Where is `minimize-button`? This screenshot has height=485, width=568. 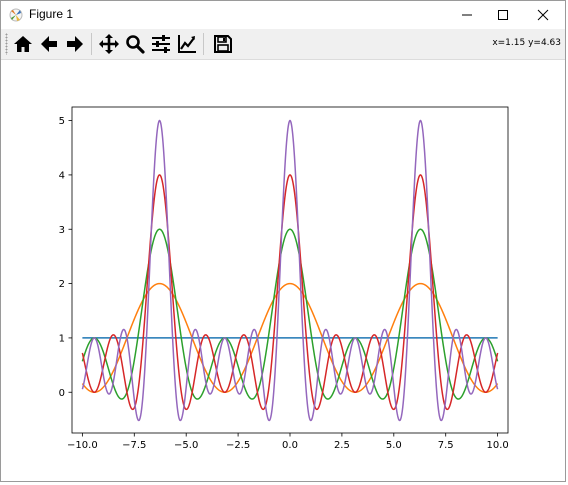 minimize-button is located at coordinates (467, 15).